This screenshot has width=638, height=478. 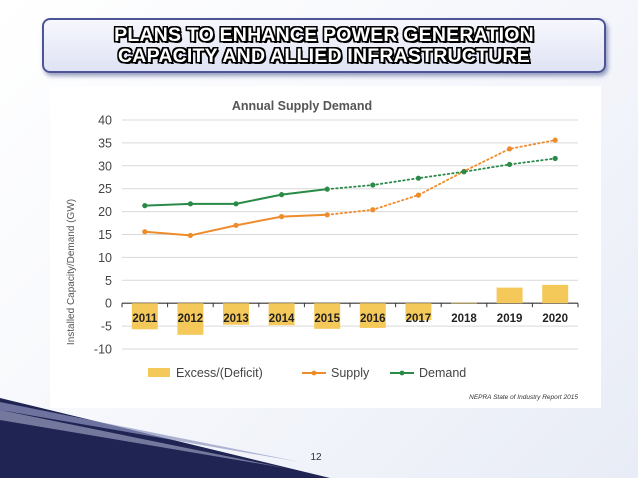 I want to click on x-tick-label: 2012, so click(x=191, y=319).